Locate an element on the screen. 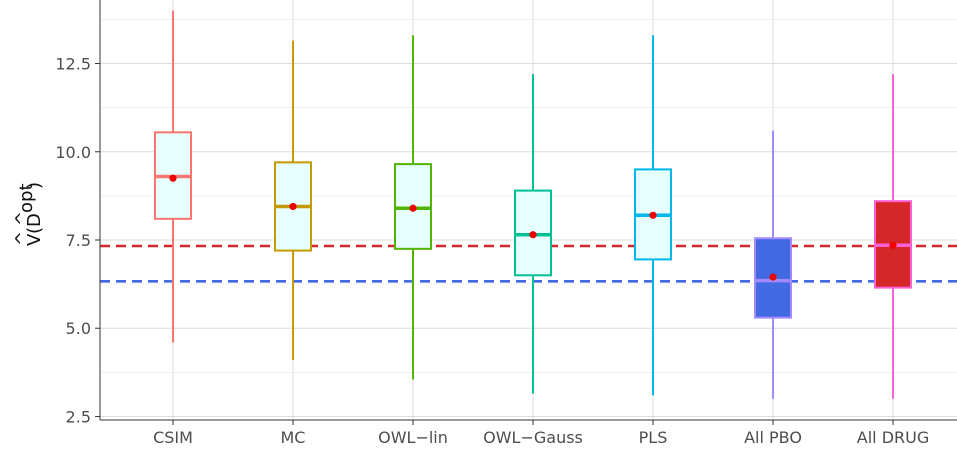 This screenshot has height=449, width=957. x-tick-label: All DRUG is located at coordinates (893, 437).